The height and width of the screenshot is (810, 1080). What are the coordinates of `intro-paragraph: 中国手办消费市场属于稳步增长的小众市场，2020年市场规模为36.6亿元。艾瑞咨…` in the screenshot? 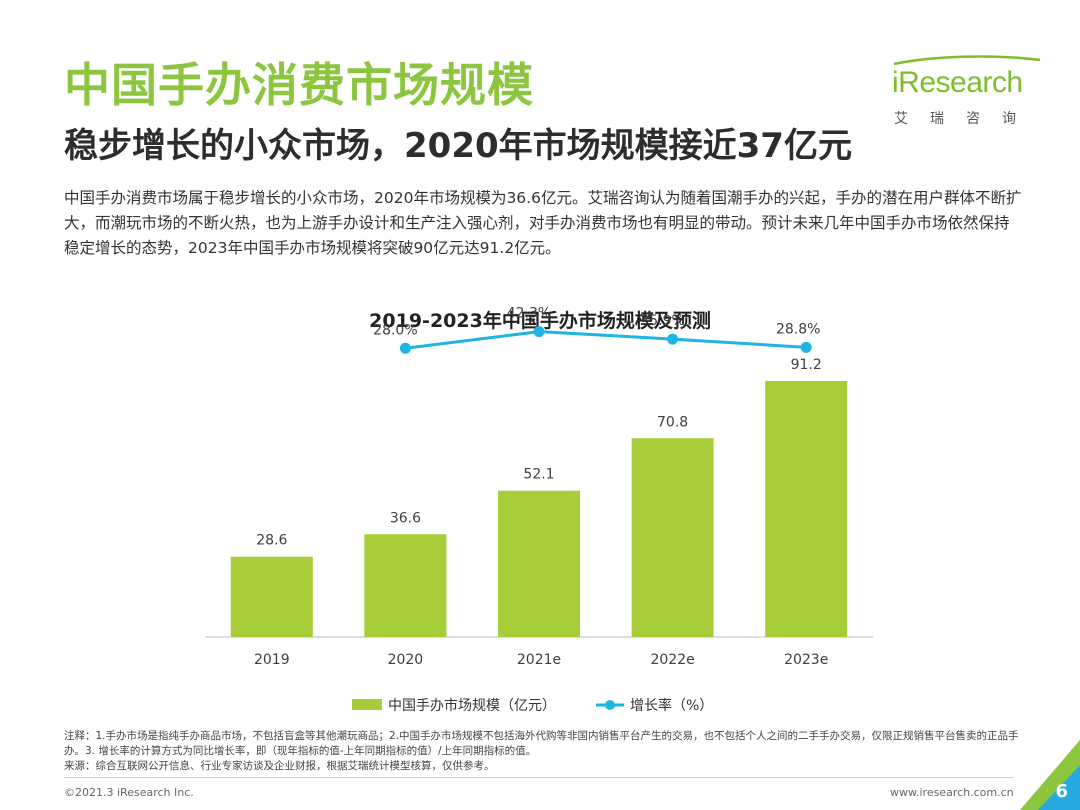 It's located at (543, 223).